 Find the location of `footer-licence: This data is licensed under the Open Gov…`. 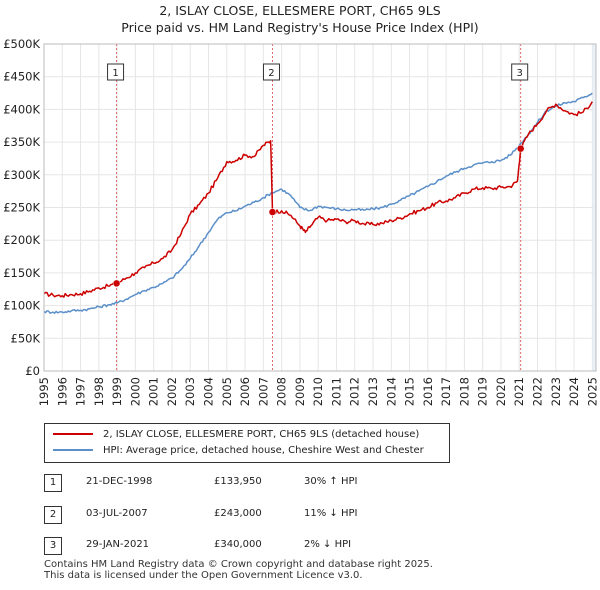

footer-licence: This data is licensed under the Open Gov… is located at coordinates (203, 575).